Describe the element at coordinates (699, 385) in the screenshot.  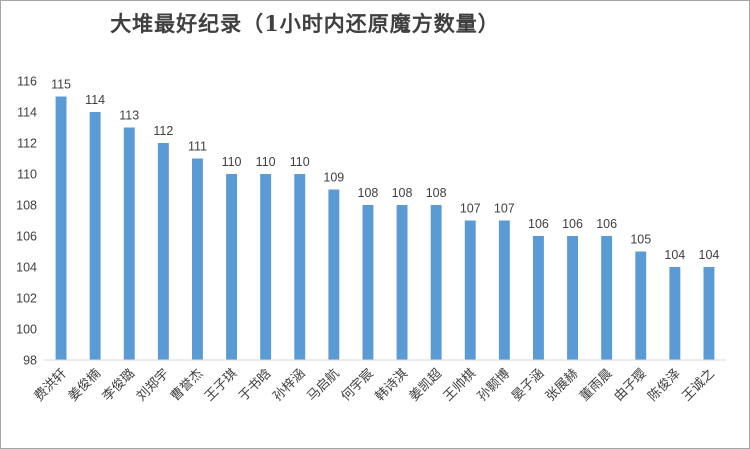
I see `x-tick-label: 王诚之` at that location.